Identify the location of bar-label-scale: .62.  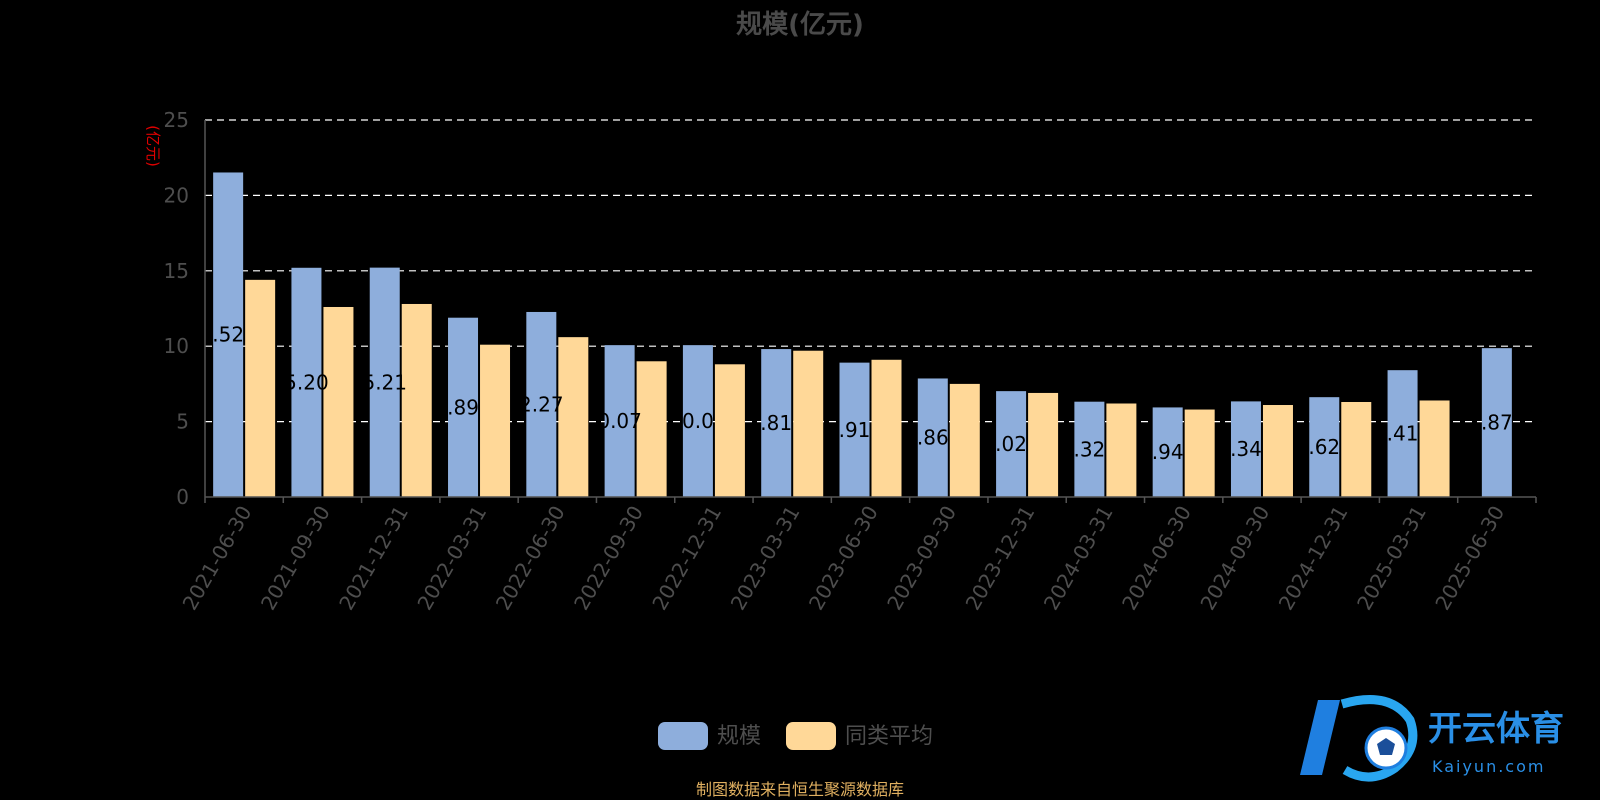
(1324, 447).